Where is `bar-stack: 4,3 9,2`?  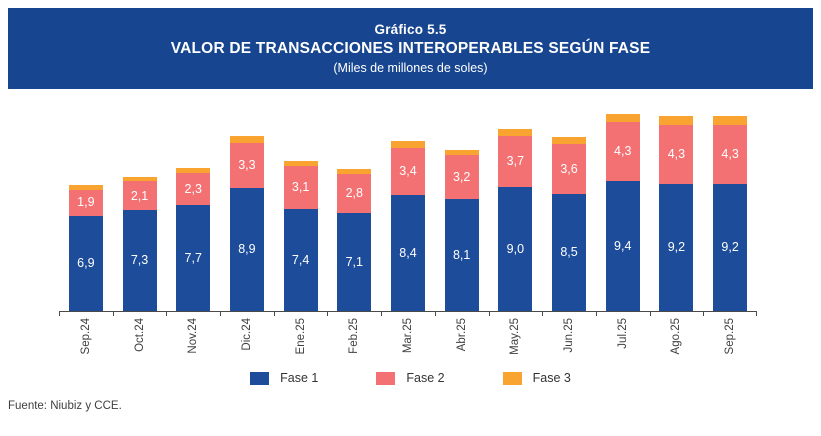 bar-stack: 4,3 9,2 is located at coordinates (730, 213).